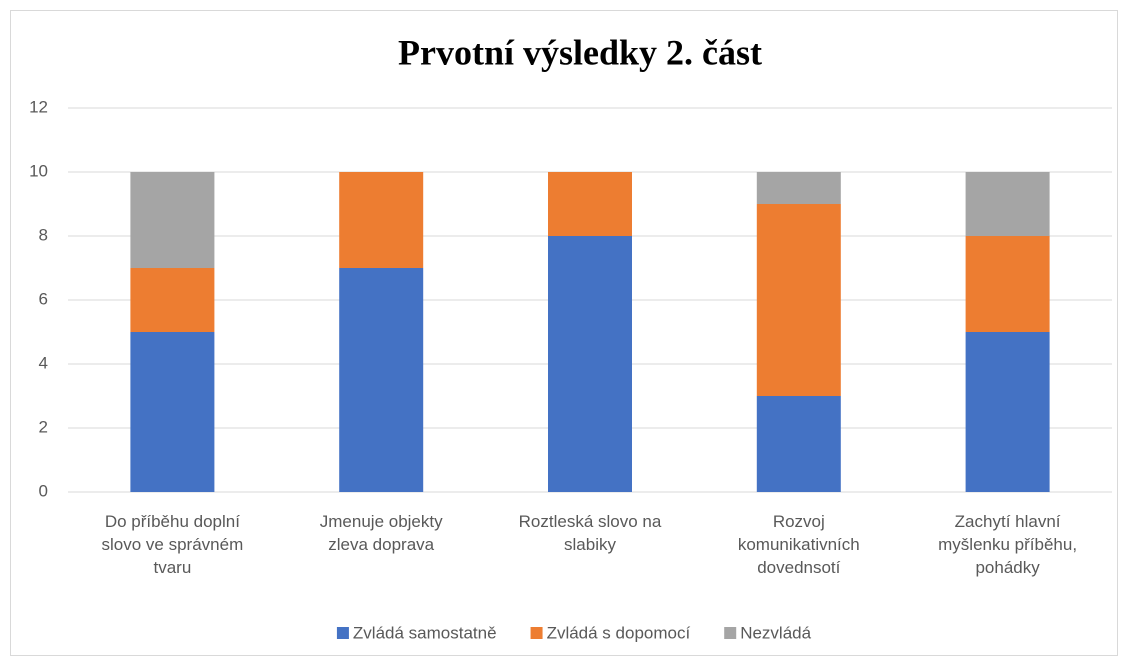 The image size is (1128, 666). I want to click on x-tick-label: Jmenuje objekty zleva doprava, so click(381, 533).